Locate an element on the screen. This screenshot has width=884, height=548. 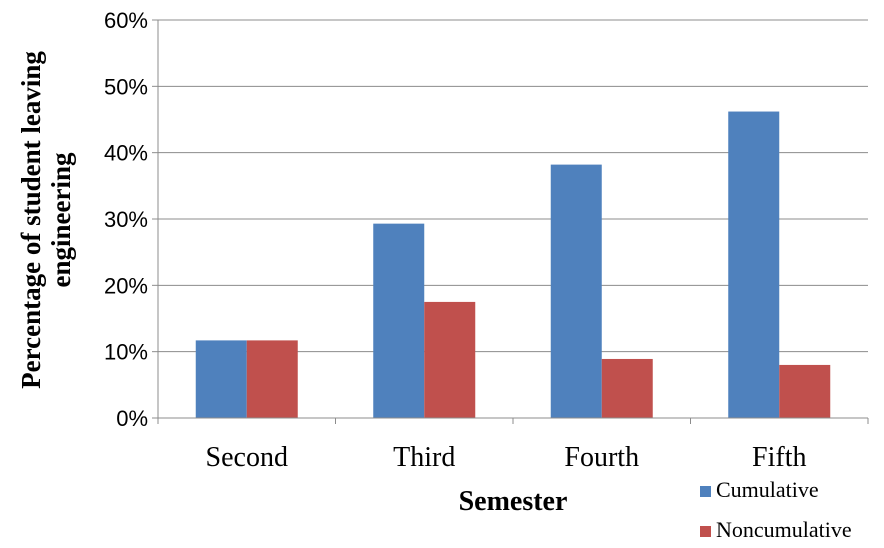
x-axis-label: Semester is located at coordinates (513, 501).